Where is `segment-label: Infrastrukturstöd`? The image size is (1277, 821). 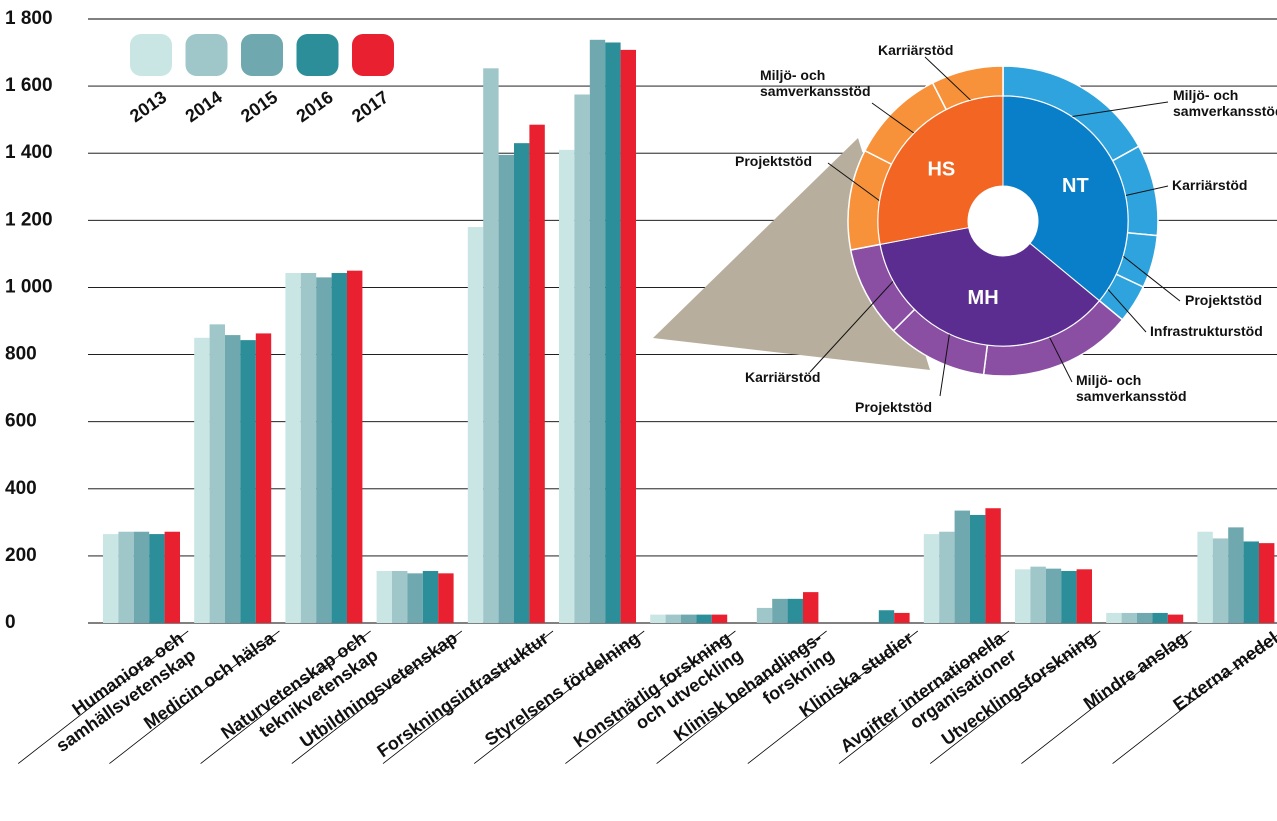 segment-label: Infrastrukturstöd is located at coordinates (1206, 331).